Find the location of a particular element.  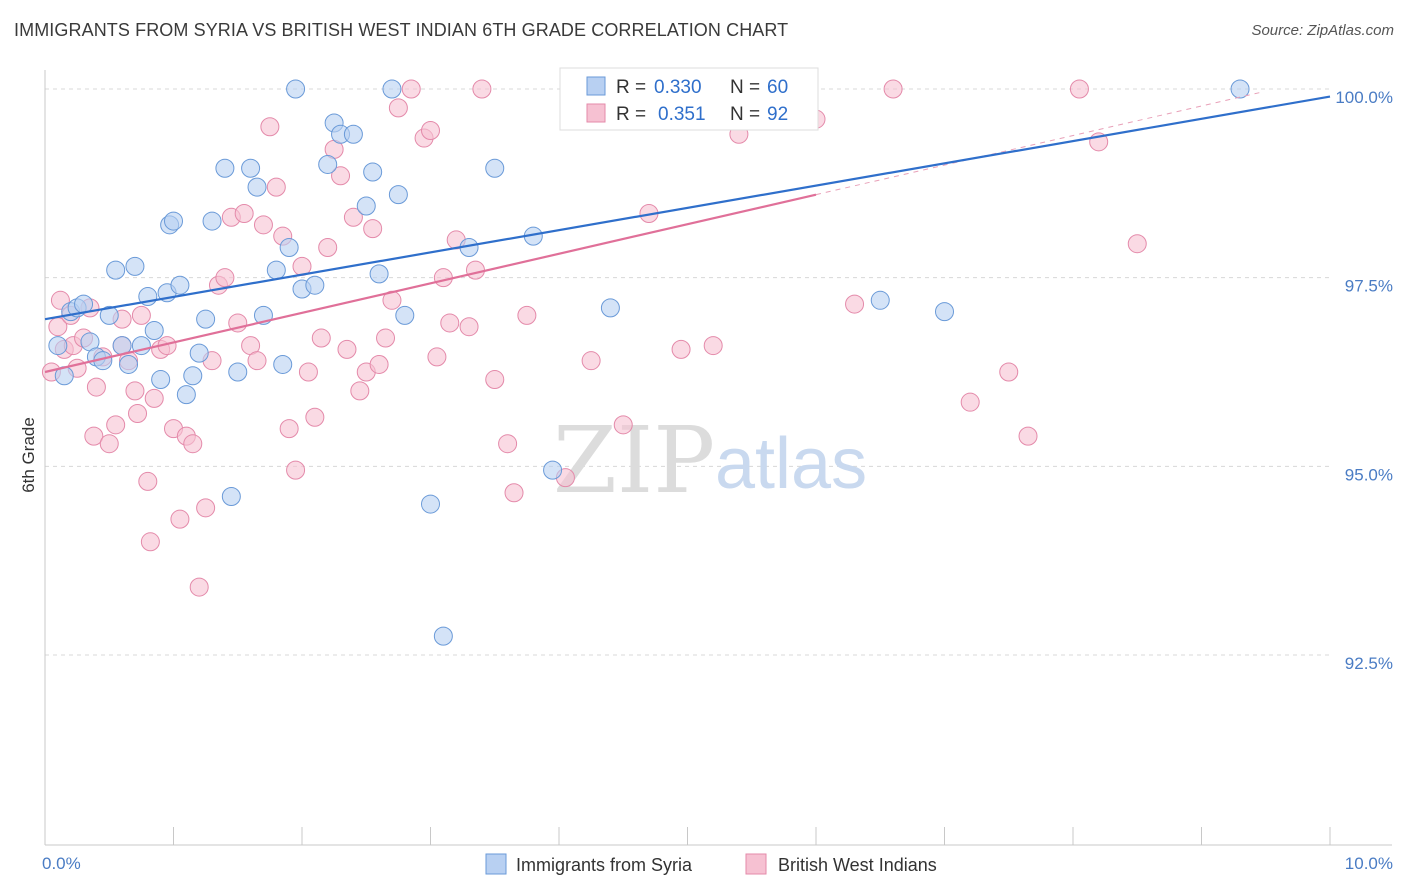

trend-extension-pink is located at coordinates (1037, 144).